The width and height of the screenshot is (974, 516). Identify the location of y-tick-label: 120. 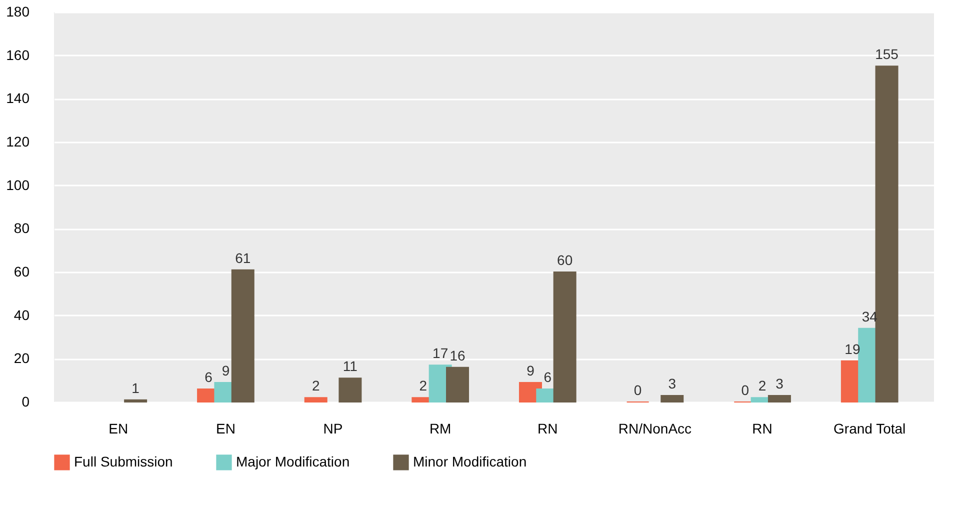
(18, 142).